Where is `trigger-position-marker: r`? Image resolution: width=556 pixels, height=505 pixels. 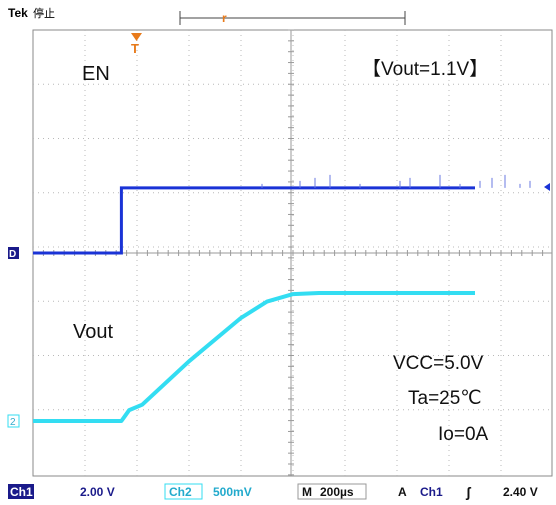 trigger-position-marker: r is located at coordinates (224, 18).